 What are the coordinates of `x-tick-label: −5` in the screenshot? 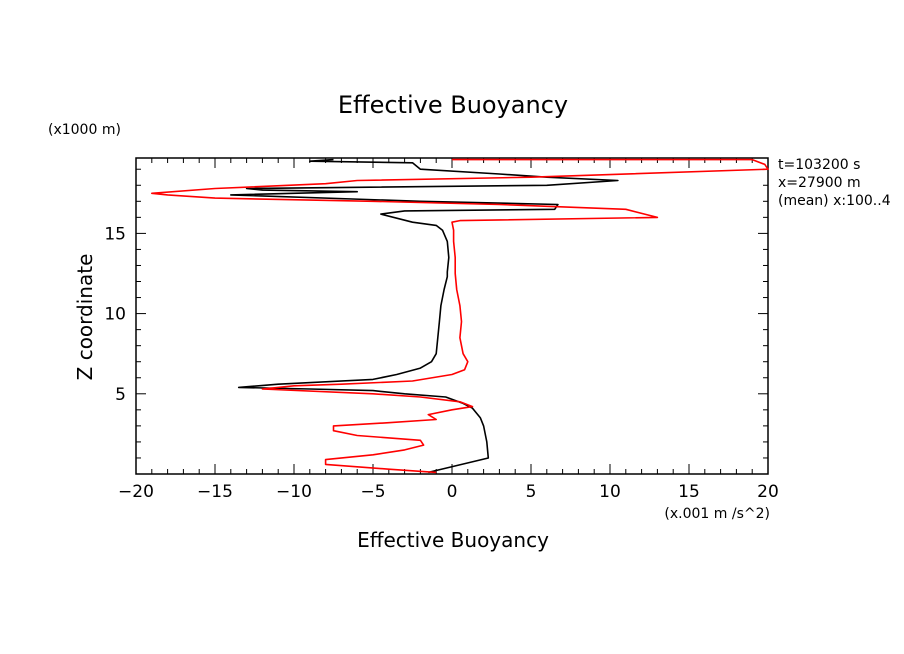 It's located at (372, 492).